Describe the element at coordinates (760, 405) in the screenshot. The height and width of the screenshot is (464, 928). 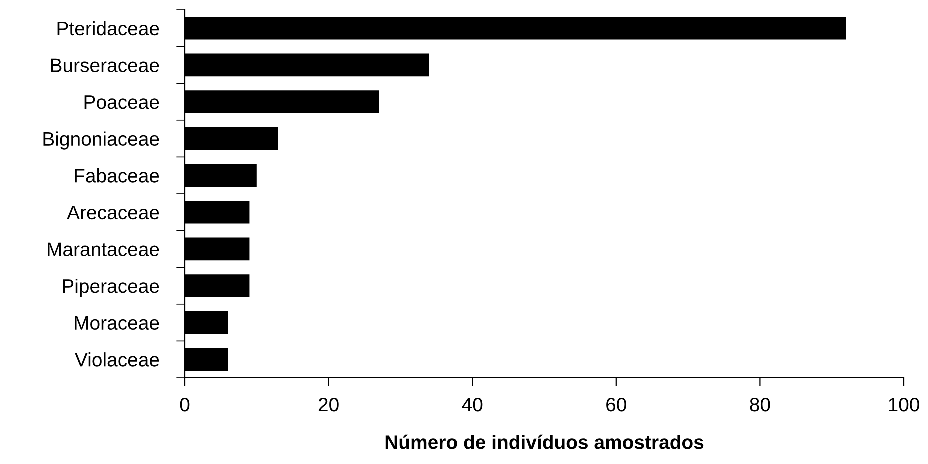
I see `x-tick-label: 80` at that location.